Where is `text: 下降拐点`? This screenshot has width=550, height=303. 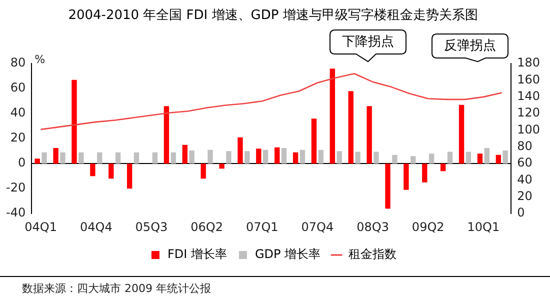
text: 下降拐点 is located at coordinates (368, 42).